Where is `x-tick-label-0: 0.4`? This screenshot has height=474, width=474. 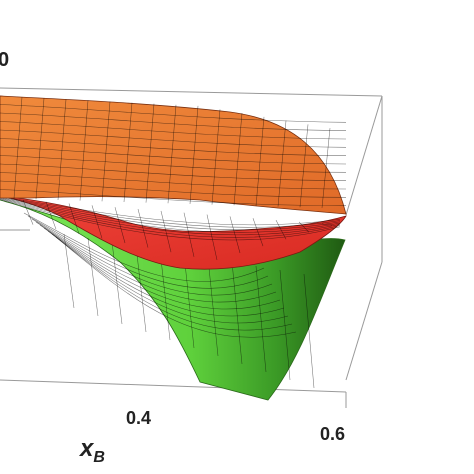 x-tick-label-0: 0.4 is located at coordinates (138, 418).